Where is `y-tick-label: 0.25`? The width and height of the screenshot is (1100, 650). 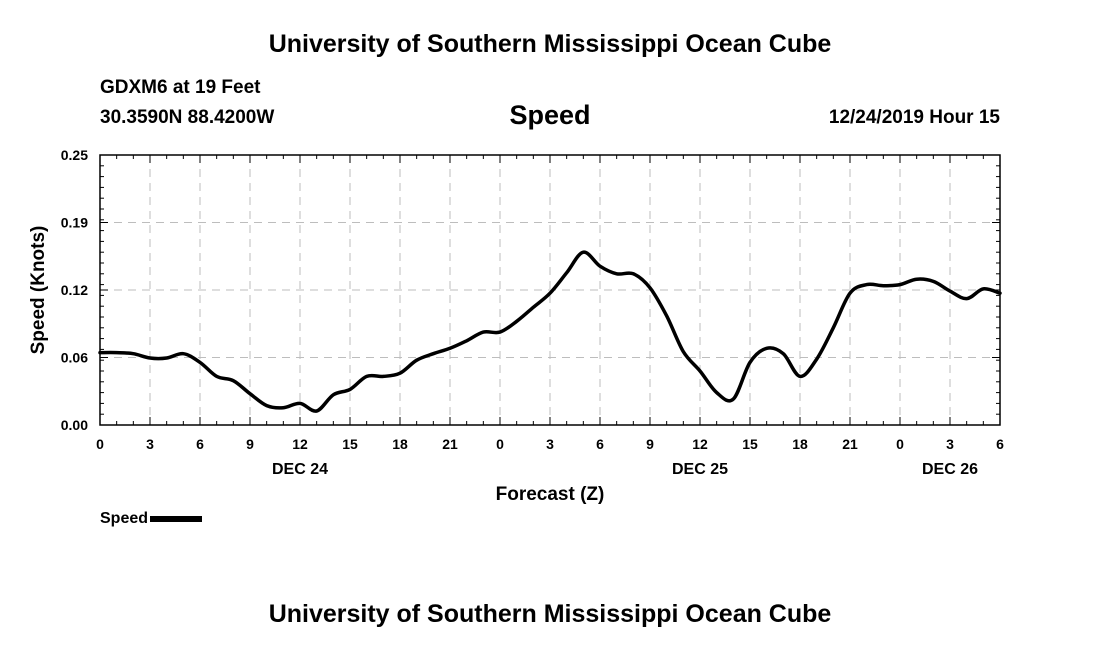 y-tick-label: 0.25 is located at coordinates (74, 155).